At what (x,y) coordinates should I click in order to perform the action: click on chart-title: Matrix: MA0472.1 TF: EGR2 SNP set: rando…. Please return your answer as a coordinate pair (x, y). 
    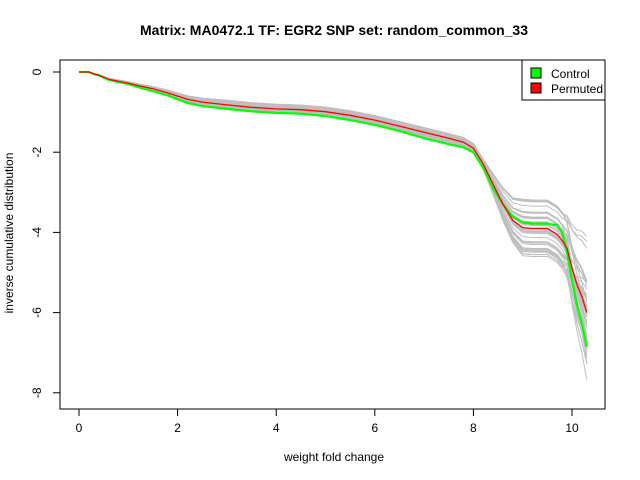
    Looking at the image, I should click on (334, 30).